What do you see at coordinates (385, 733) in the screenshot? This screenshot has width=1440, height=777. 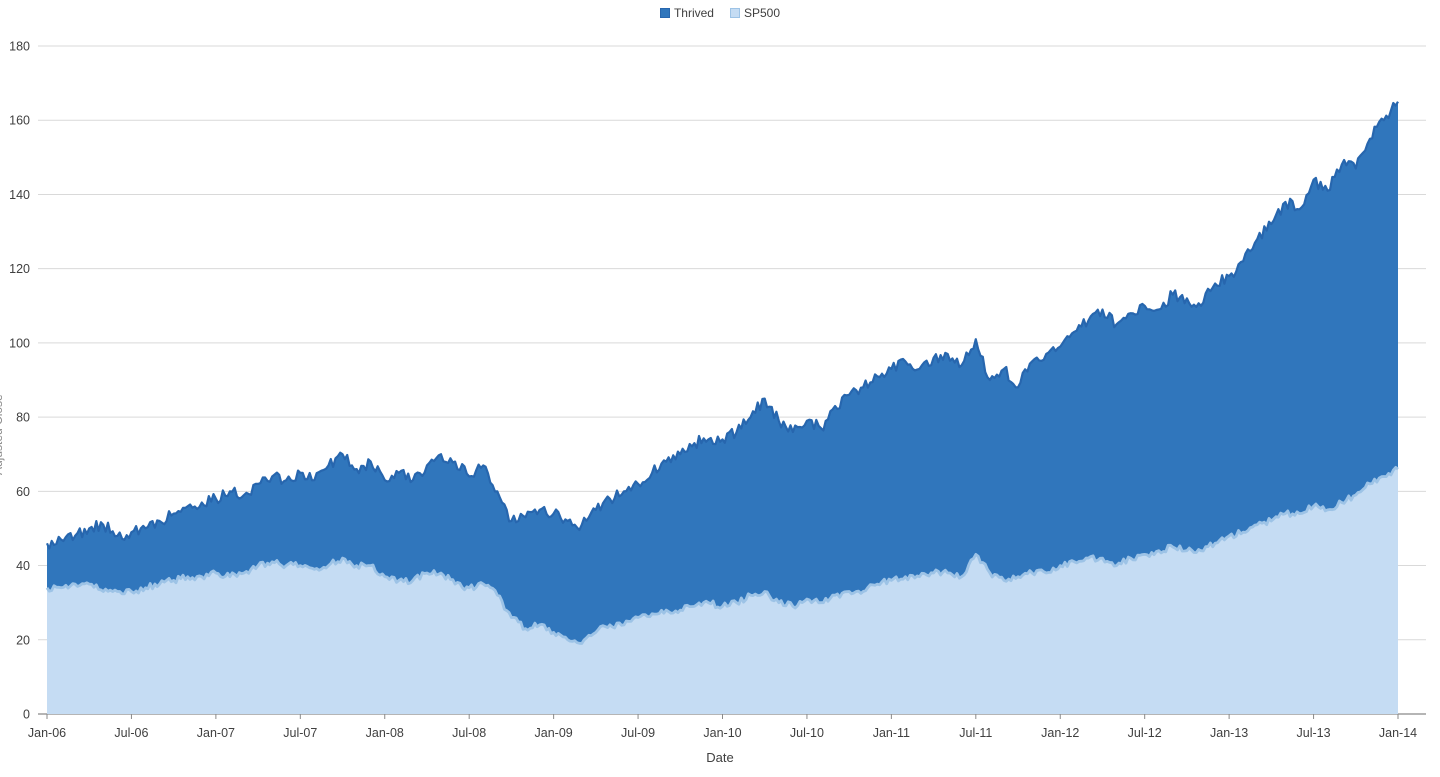 I see `svg-text: Jan-08` at bounding box center [385, 733].